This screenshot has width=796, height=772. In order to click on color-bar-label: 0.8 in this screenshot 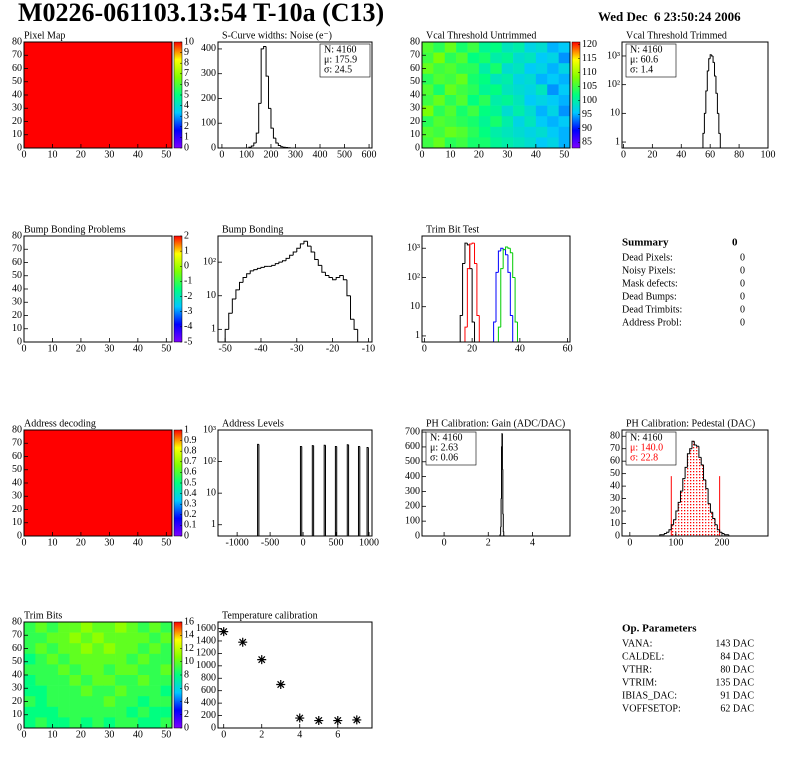, I will do `click(190, 450)`.